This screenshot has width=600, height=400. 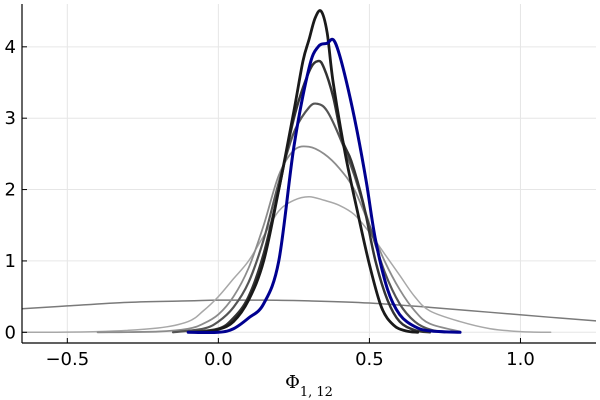 What do you see at coordinates (218, 359) in the screenshot?
I see `x-tick-label: 0.0` at bounding box center [218, 359].